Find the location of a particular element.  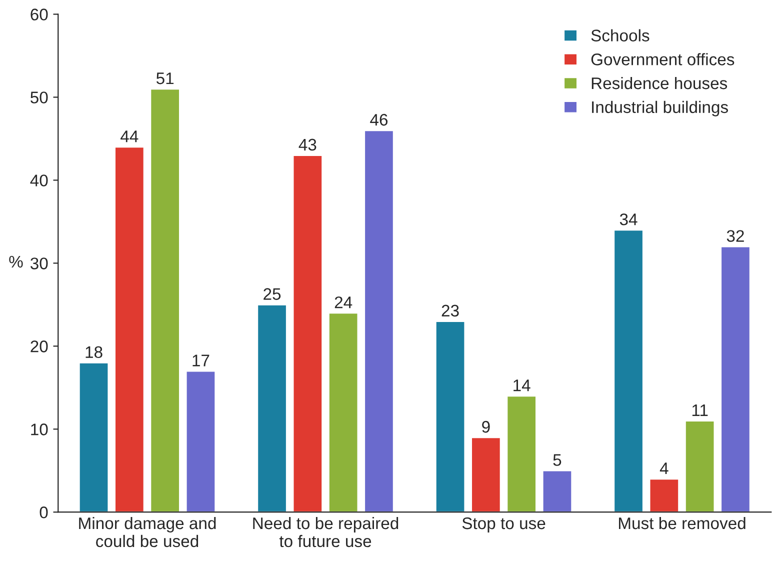

y-tick-label: 40 is located at coordinates (39, 180).